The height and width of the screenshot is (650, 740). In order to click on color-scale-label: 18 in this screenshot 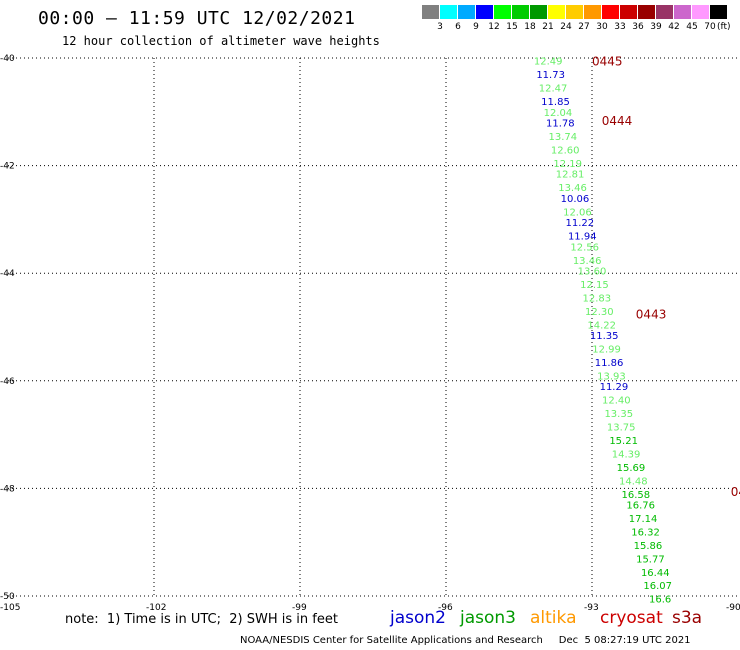, I will do `click(530, 27)`.